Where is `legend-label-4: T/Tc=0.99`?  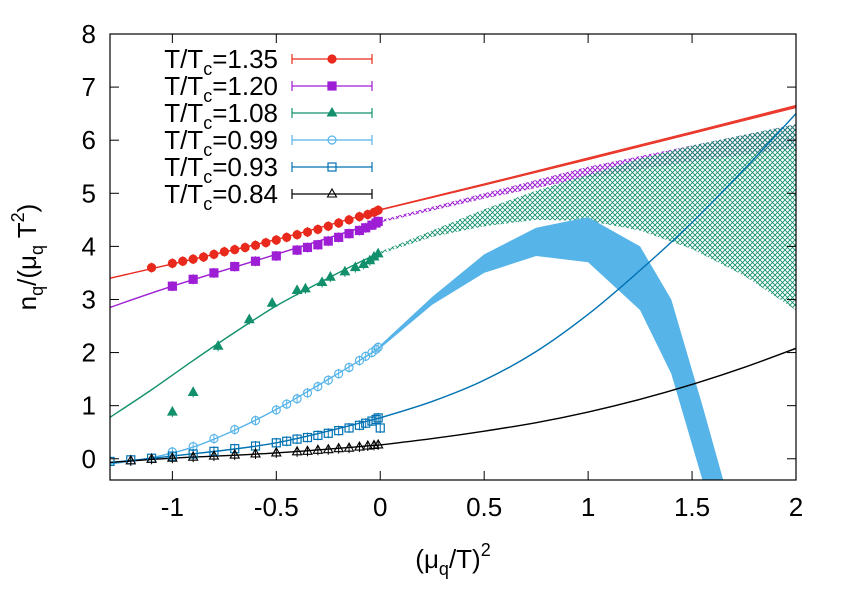
legend-label-4: T/Tc=0.99 is located at coordinates (221, 142).